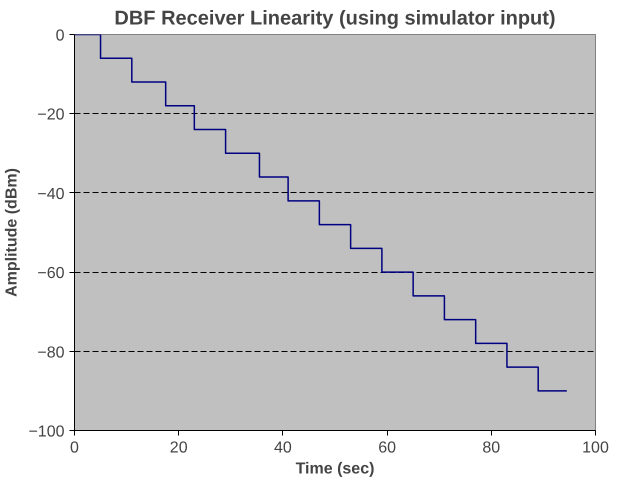 The height and width of the screenshot is (484, 624). Describe the element at coordinates (595, 448) in the screenshot. I see `x-tick-label: 100` at that location.